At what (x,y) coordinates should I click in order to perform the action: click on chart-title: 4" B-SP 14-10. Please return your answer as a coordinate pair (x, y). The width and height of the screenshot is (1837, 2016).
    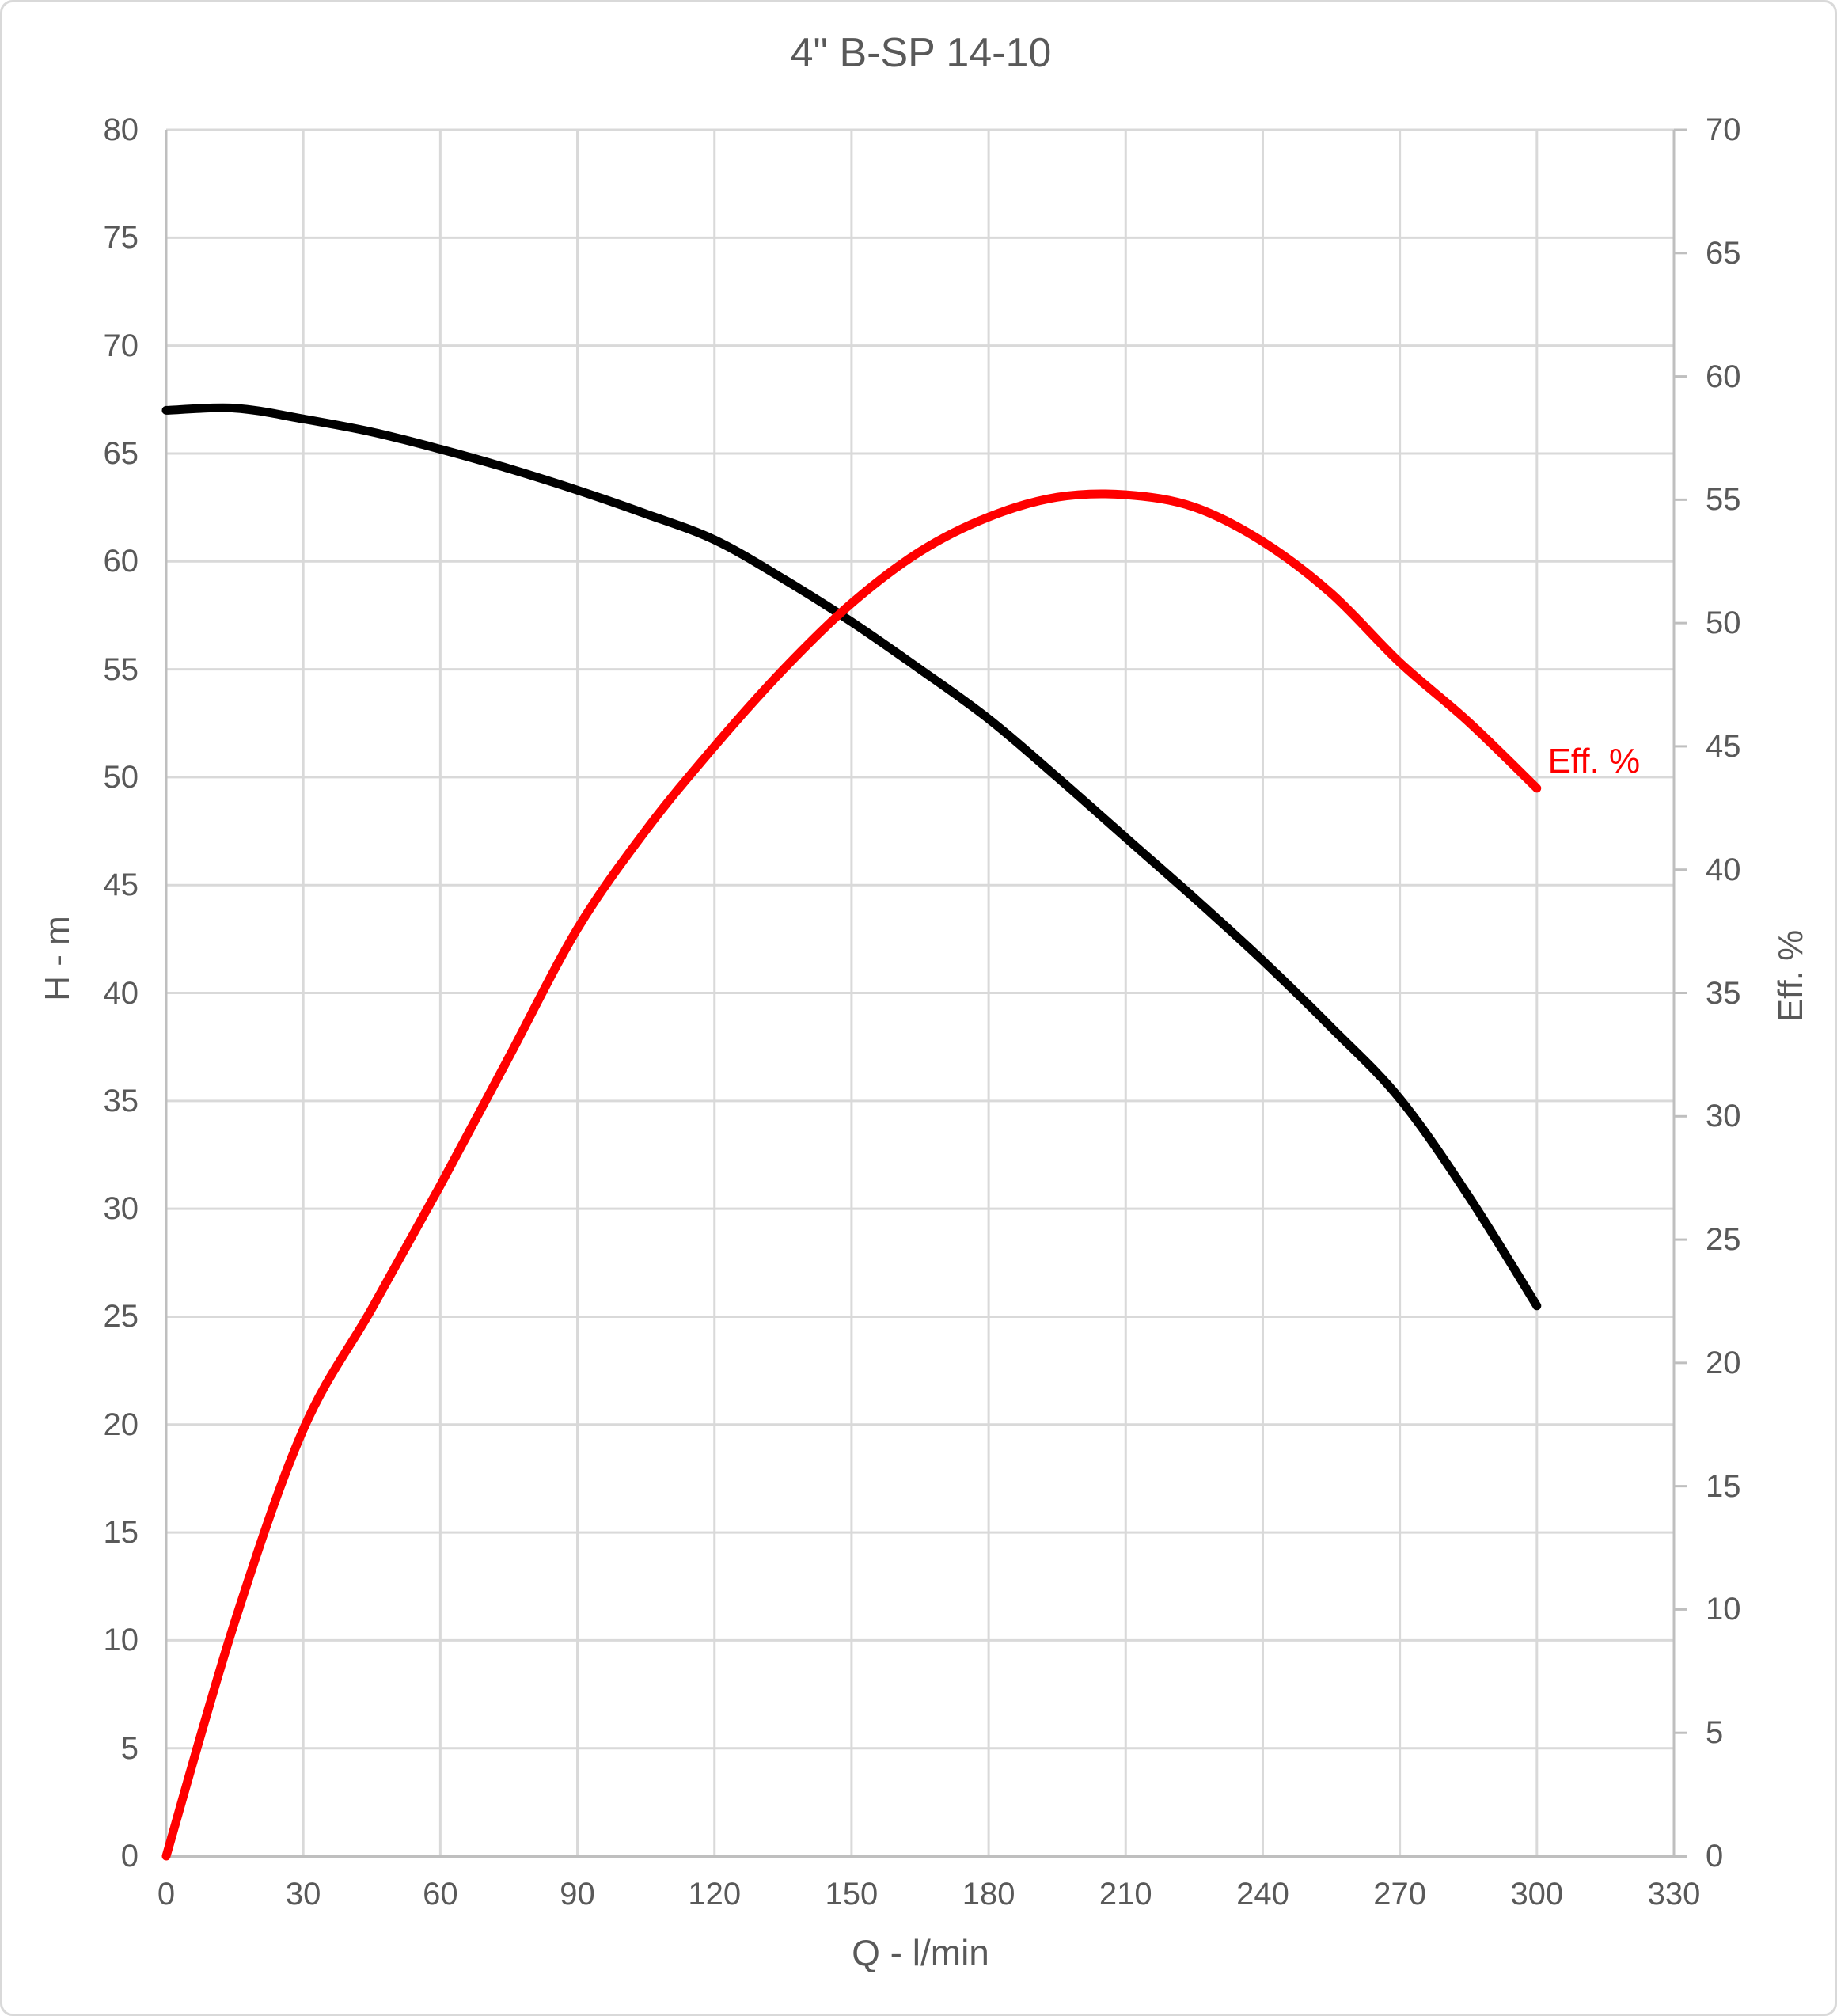
    Looking at the image, I should click on (921, 53).